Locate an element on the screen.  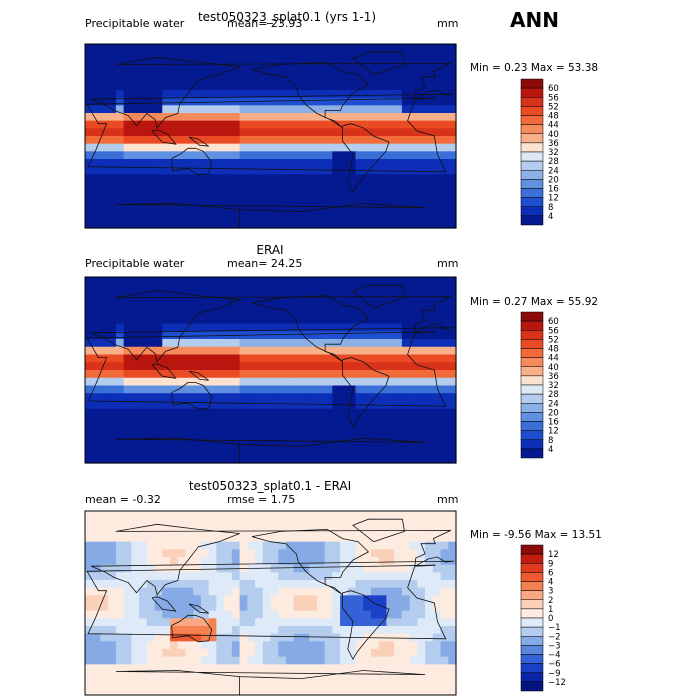
panel-min-max: Min = 0.27 Max = 55.92 is located at coordinates (534, 302).